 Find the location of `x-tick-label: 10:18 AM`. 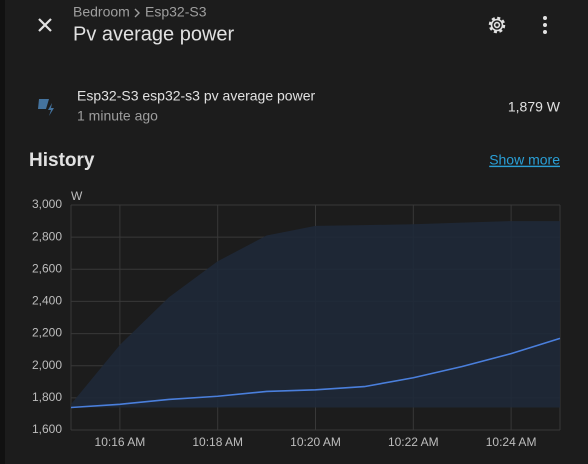

x-tick-label: 10:18 AM is located at coordinates (217, 442).